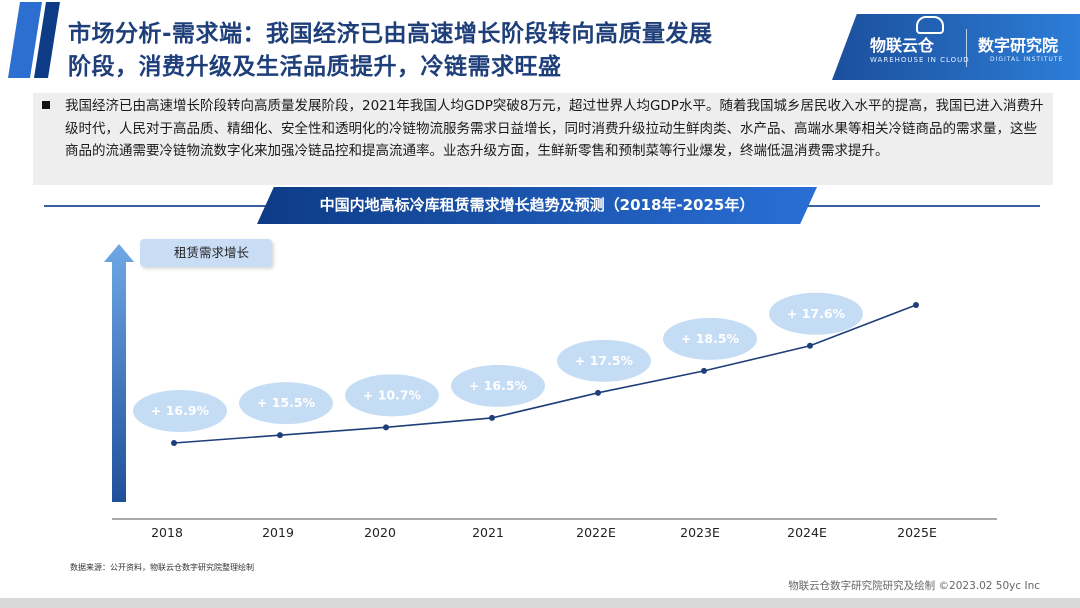  I want to click on data-label-2022E: + 17.5%, so click(604, 360).